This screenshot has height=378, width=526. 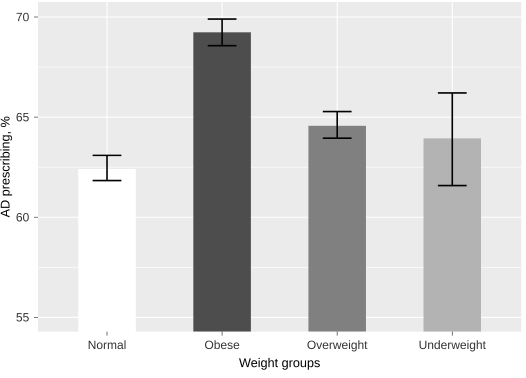 I want to click on y-tick-label: 55, so click(x=22, y=317).